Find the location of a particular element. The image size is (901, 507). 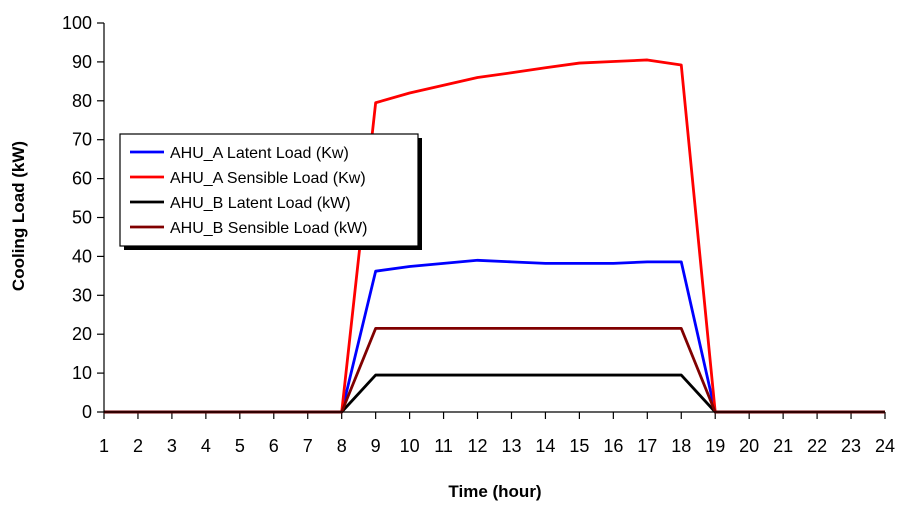

x-tick-label: 9 is located at coordinates (376, 446).